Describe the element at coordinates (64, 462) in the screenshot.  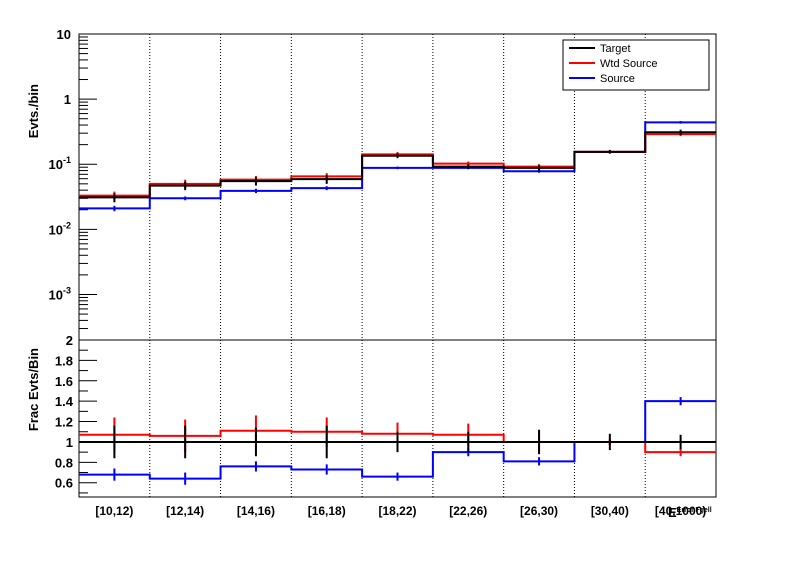
I see `y-tick-label: 0.8` at that location.